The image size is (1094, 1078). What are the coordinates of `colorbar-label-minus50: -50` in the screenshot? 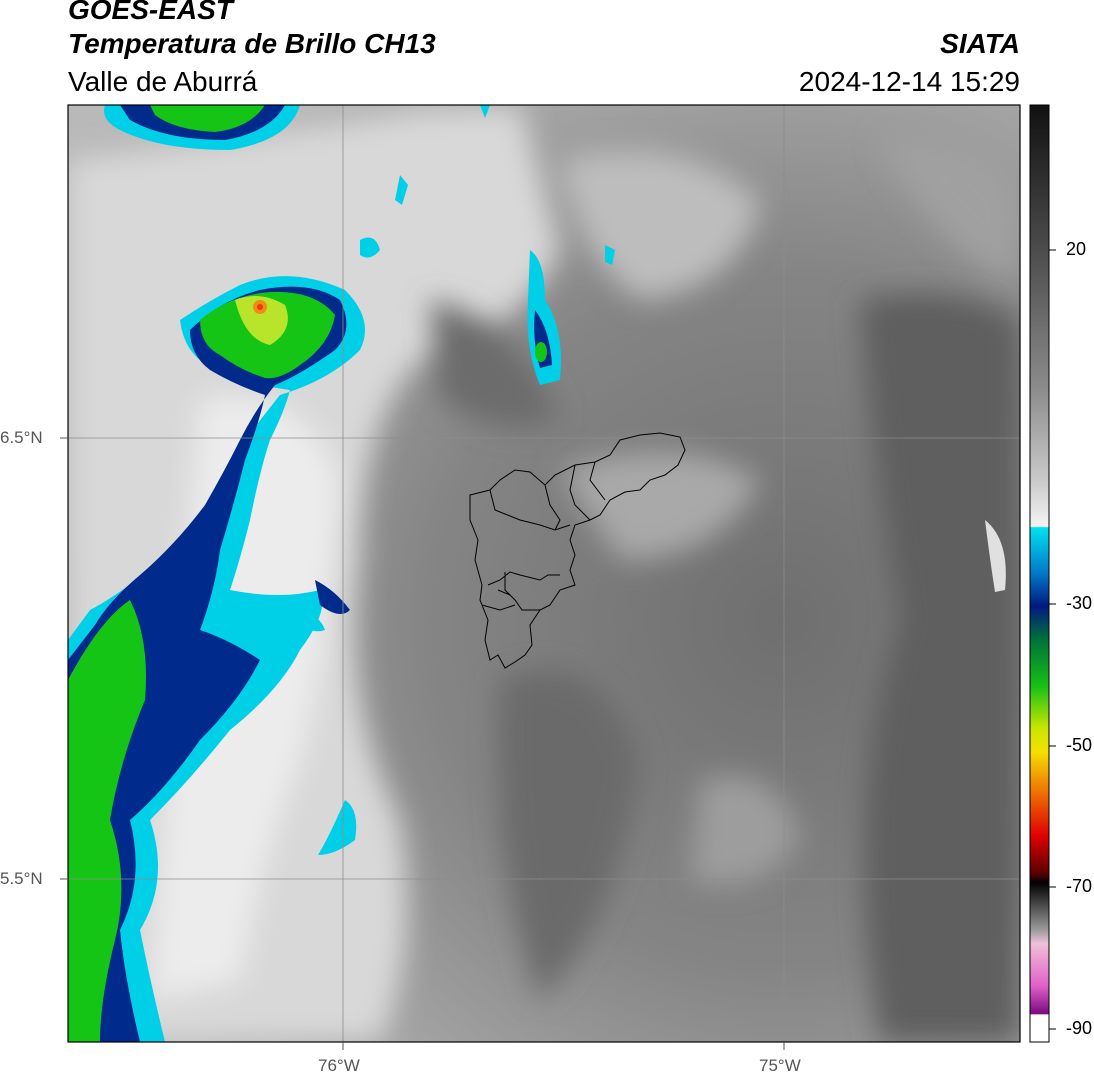 It's located at (1079, 745).